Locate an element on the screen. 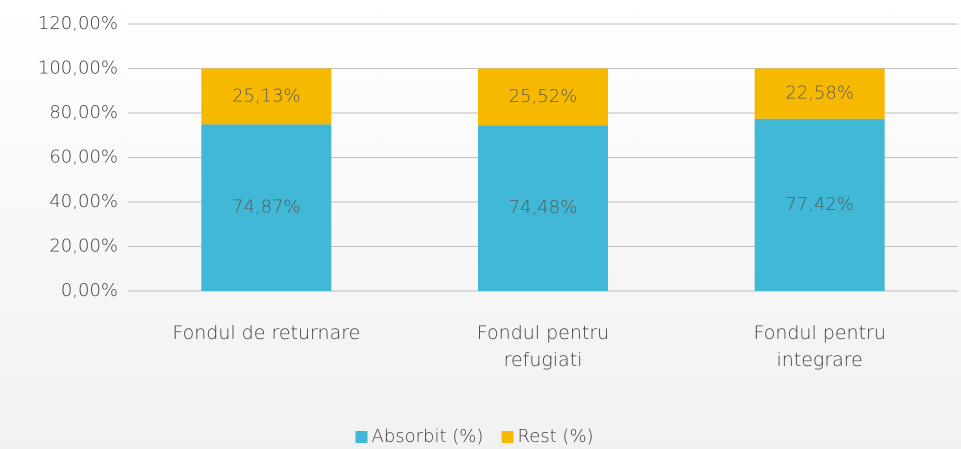 The image size is (961, 449). y-tick-label: 20,00% is located at coordinates (83, 246).